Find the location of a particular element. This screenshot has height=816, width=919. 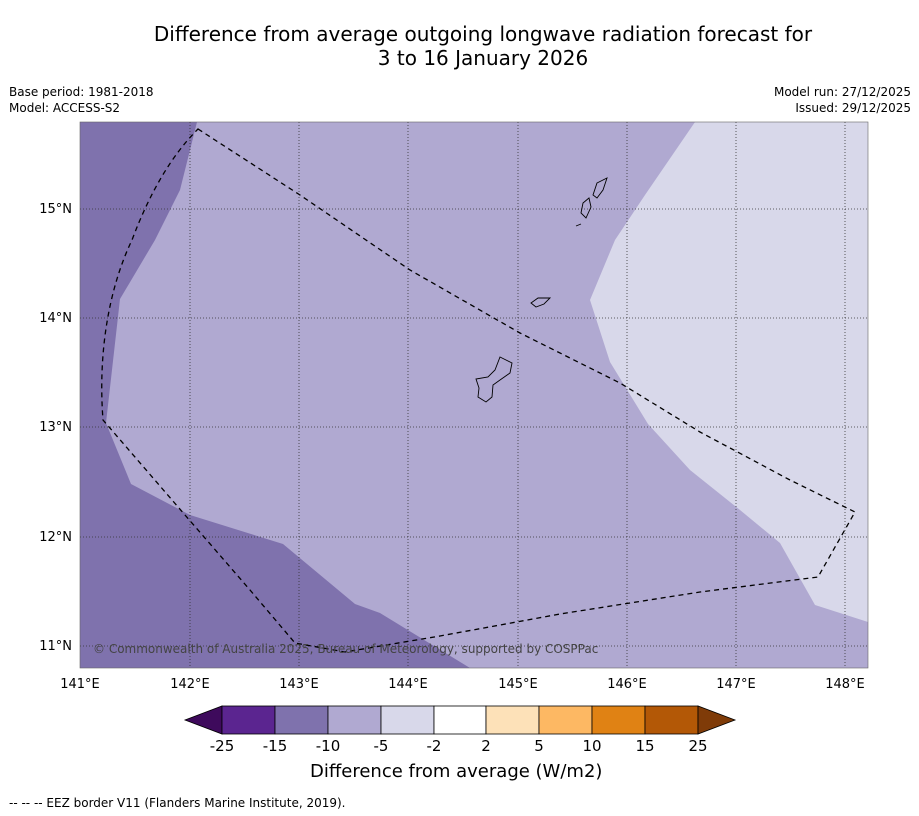

lat-label: 13°N is located at coordinates (55, 427).